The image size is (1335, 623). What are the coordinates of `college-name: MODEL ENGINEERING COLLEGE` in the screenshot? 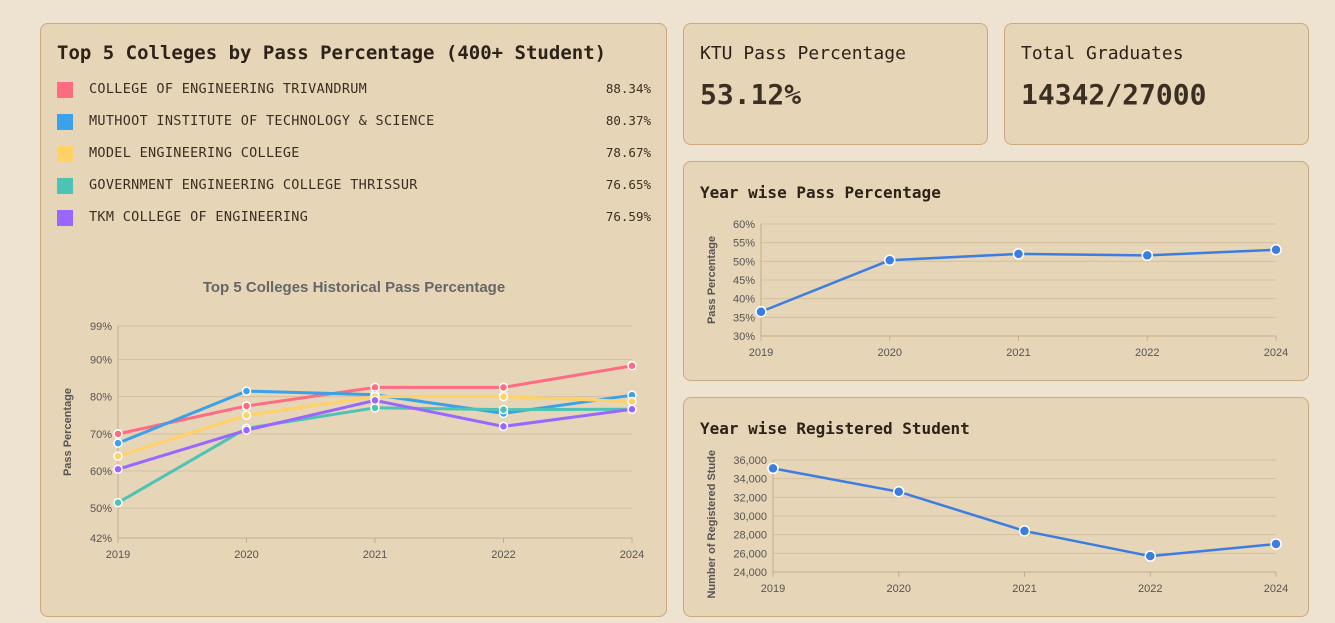 It's located at (194, 153).